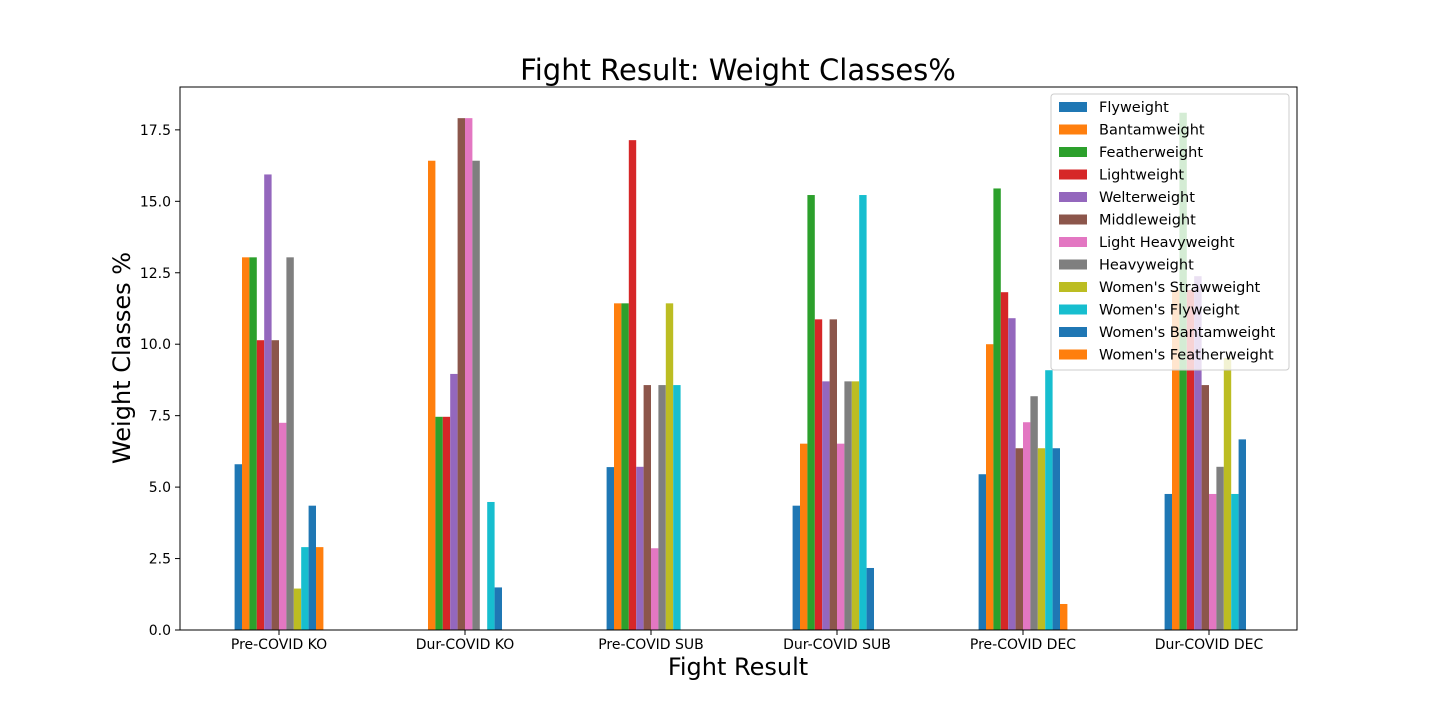  Describe the element at coordinates (1141, 176) in the screenshot. I see `legend-entry: Lightweight` at that location.